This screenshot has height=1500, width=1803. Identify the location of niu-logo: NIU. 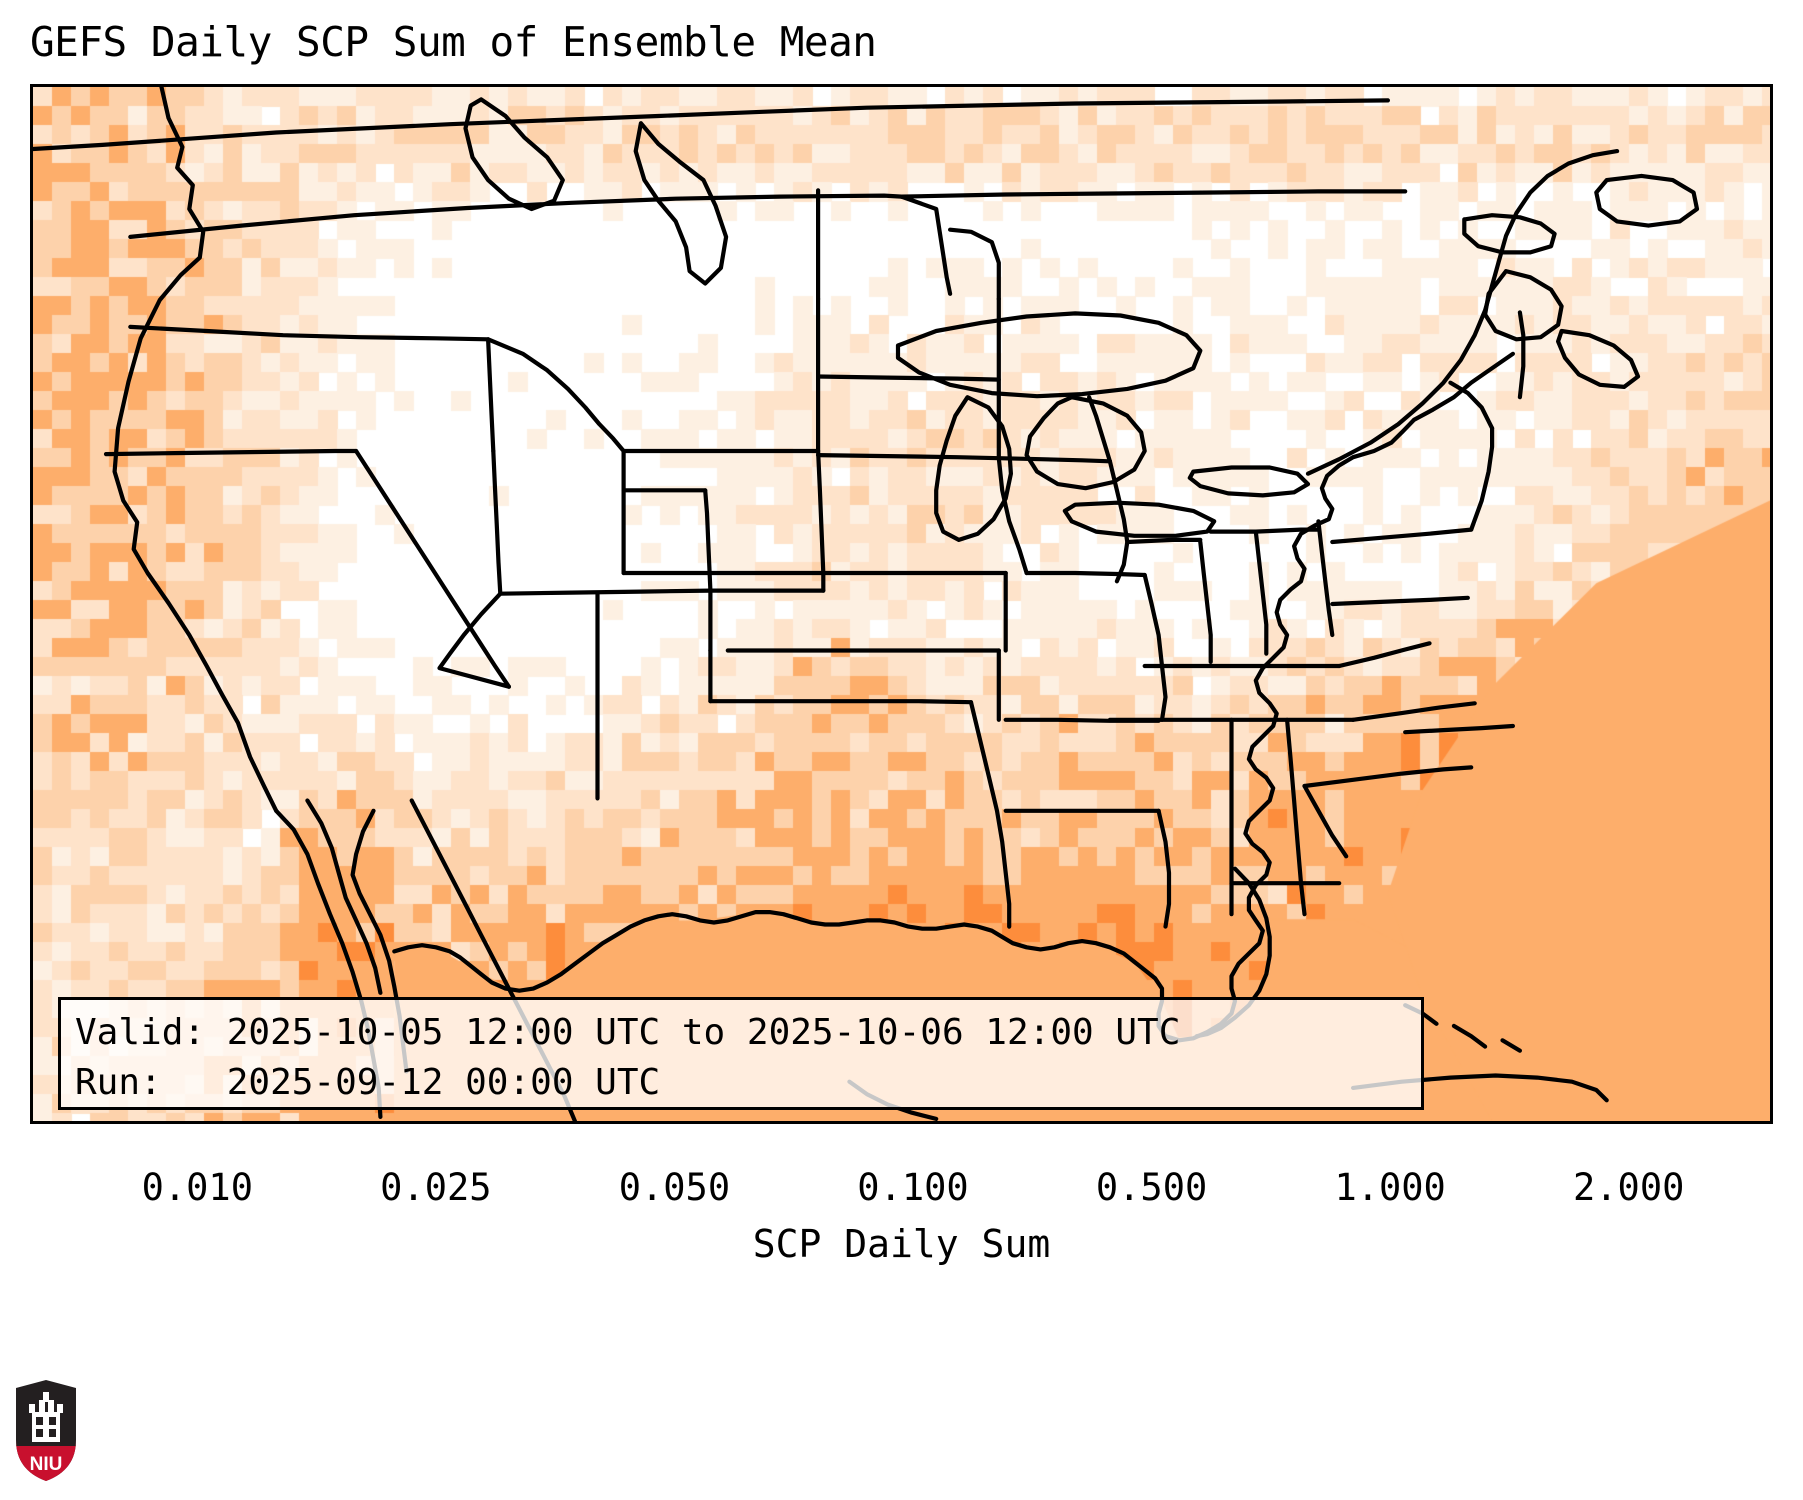
(46, 1430).